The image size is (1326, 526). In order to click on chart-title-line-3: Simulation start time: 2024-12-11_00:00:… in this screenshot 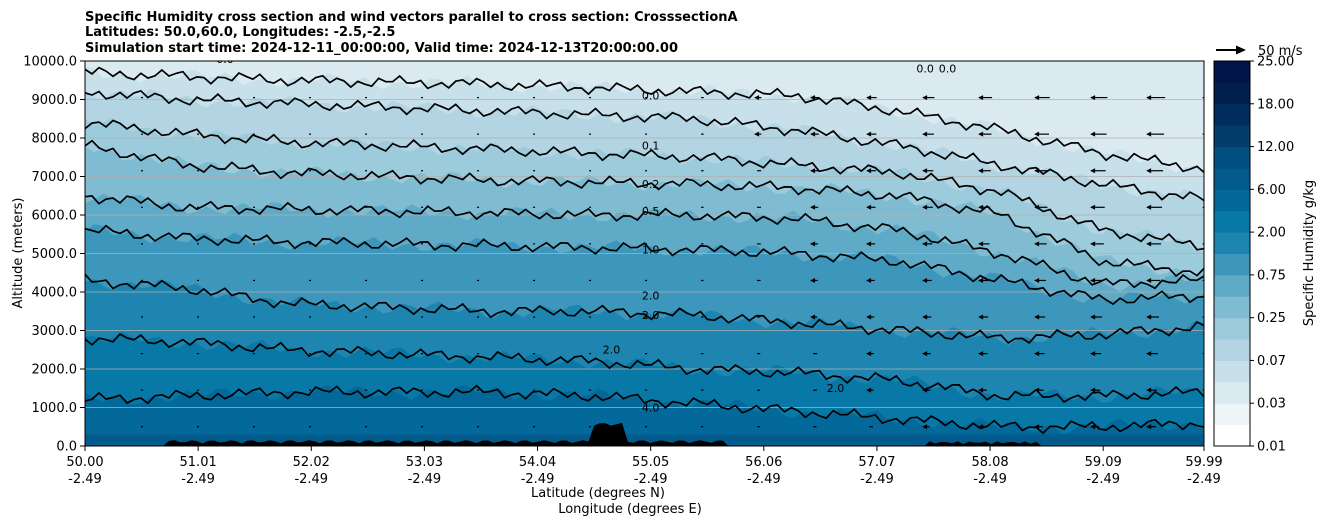, I will do `click(381, 48)`.